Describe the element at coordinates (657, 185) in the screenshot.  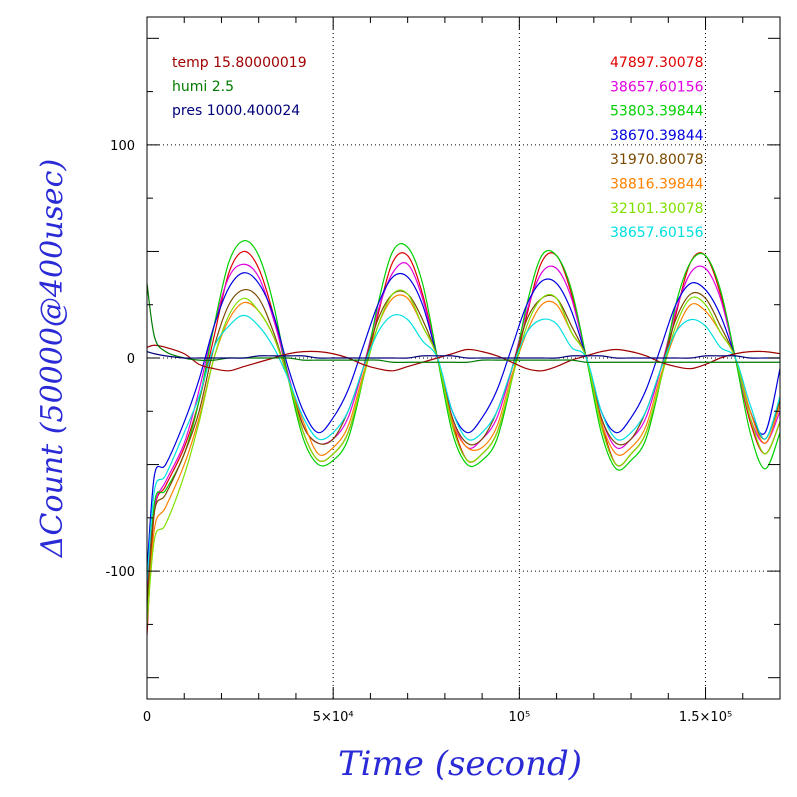
I see `series-legend-entry: 38816.39844` at that location.